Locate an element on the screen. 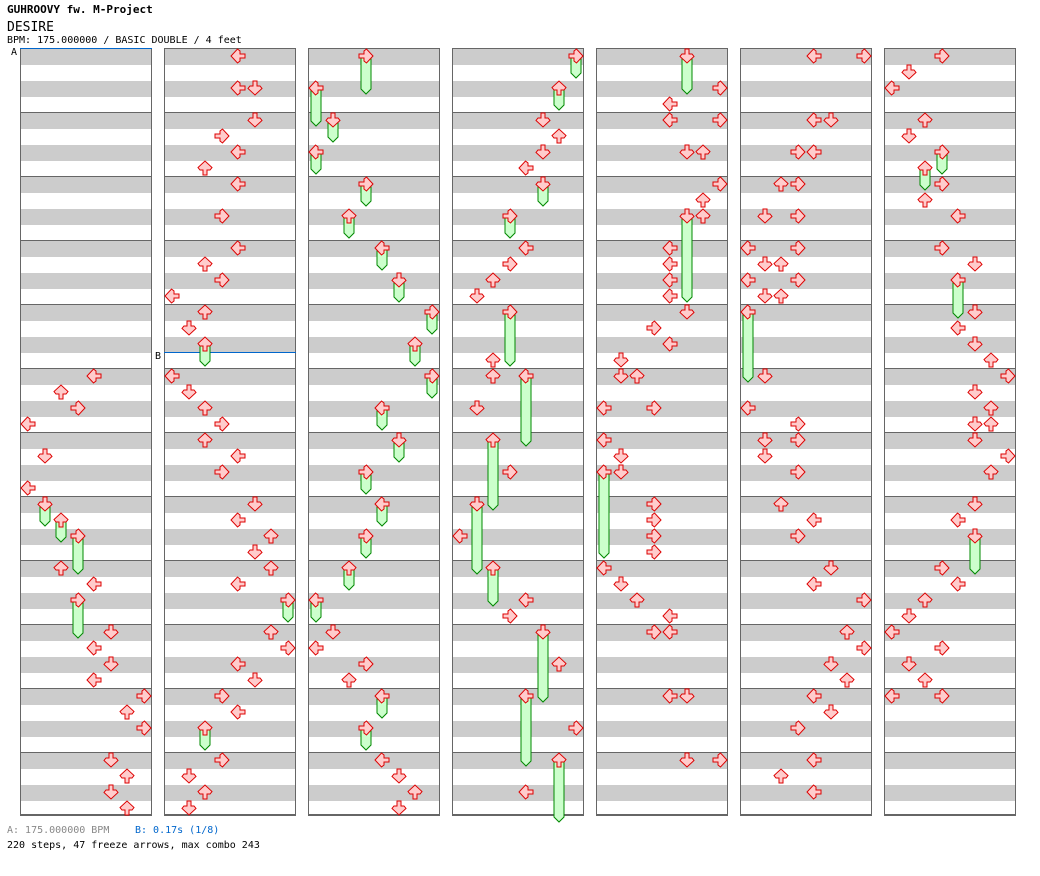  chart-info: BPM: 175.000000 / BASIC DOUBLE / 4 feet is located at coordinates (124, 40).